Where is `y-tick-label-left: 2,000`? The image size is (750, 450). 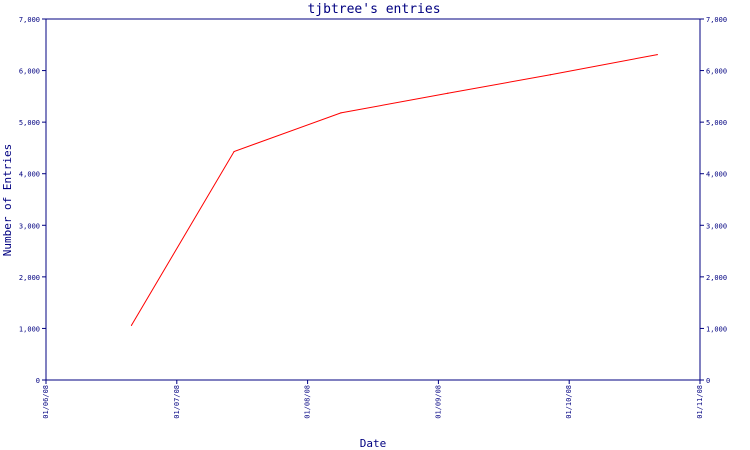 y-tick-label-left: 2,000 is located at coordinates (29, 278).